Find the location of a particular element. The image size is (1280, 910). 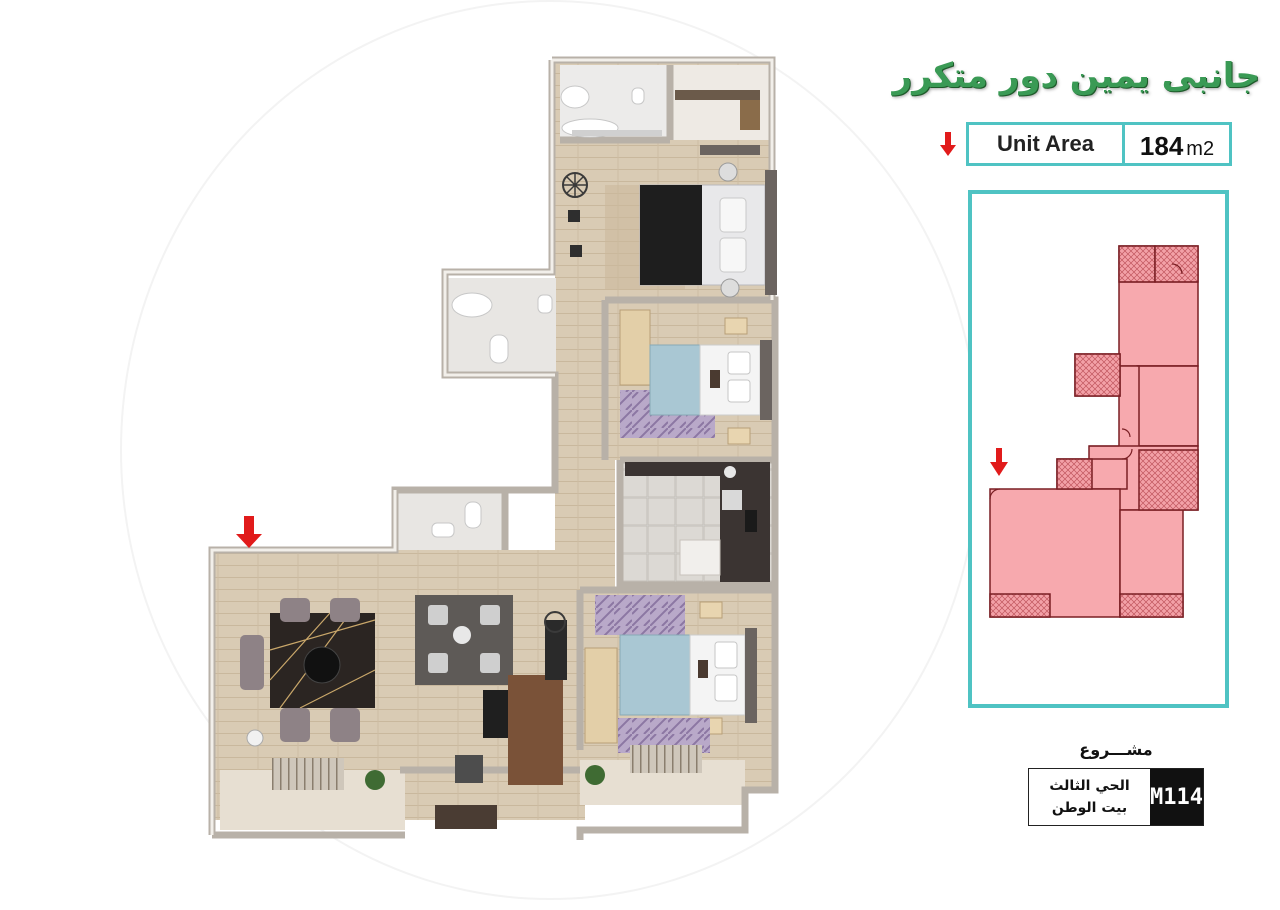

unit-area-value-cell: 184 m2 is located at coordinates (1177, 144).